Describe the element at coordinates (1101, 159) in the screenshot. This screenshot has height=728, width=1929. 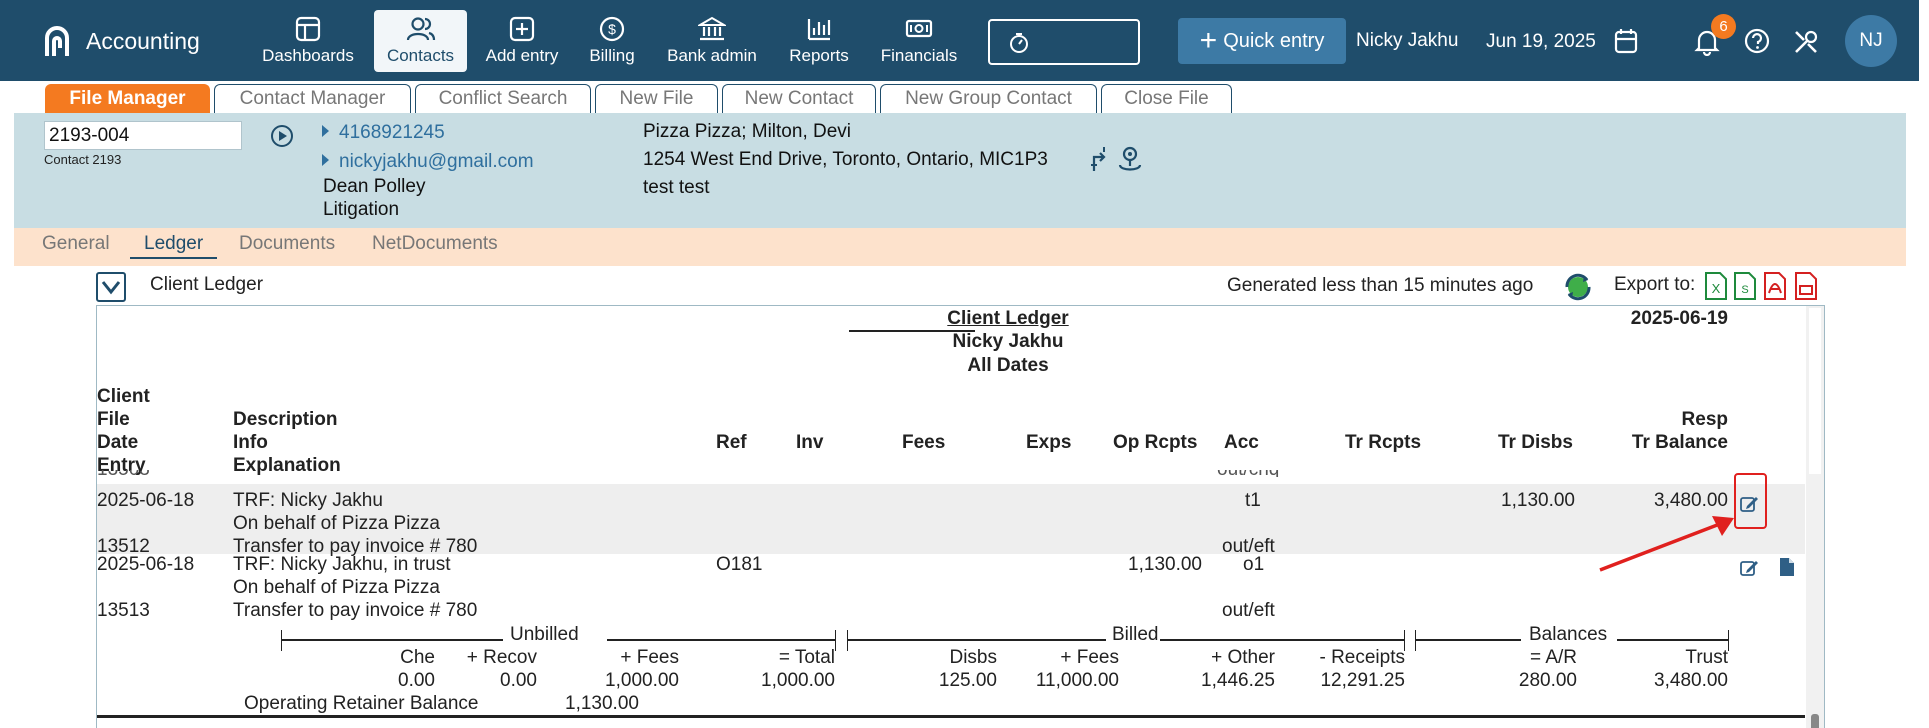
I see `directions-icon` at that location.